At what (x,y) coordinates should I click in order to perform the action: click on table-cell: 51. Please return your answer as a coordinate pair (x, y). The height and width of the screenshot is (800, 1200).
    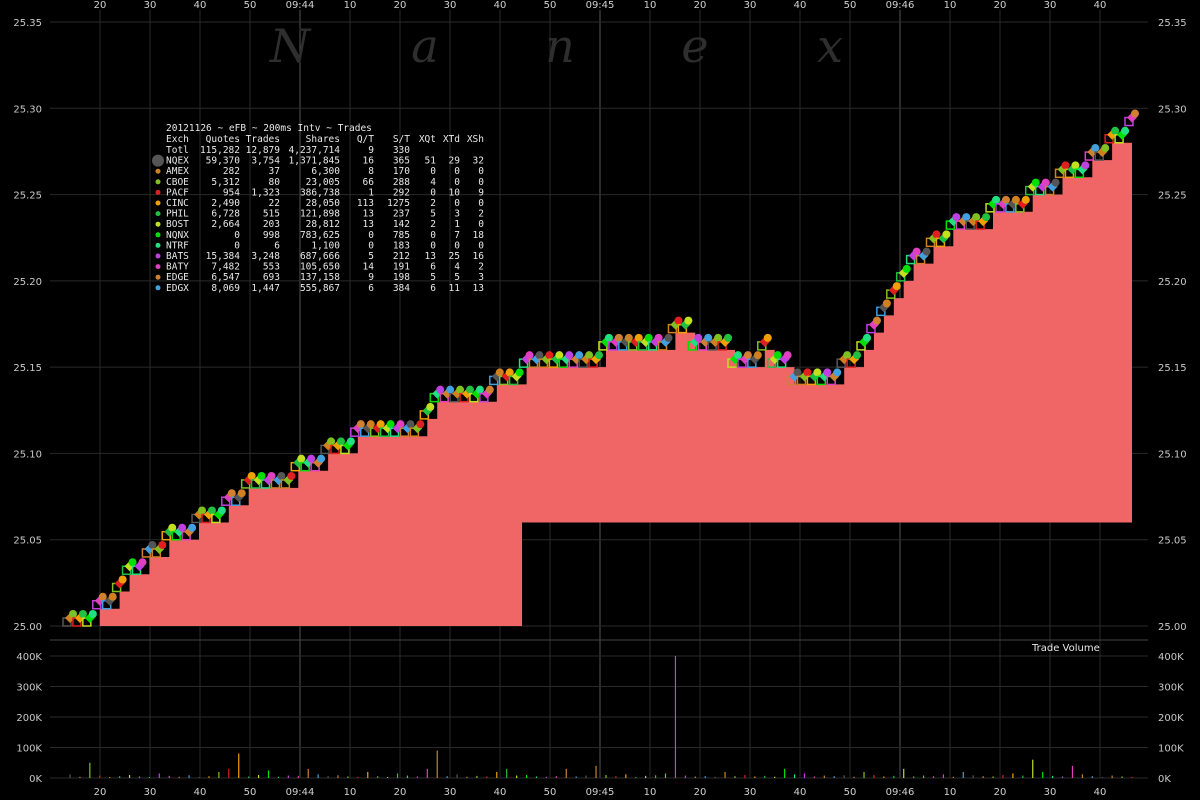
    Looking at the image, I should click on (431, 161).